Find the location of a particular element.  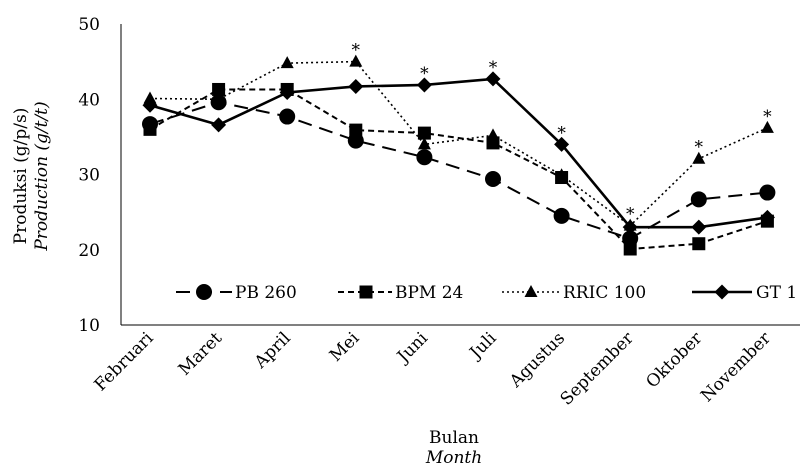

data-point-gt-1-maret is located at coordinates (219, 125).